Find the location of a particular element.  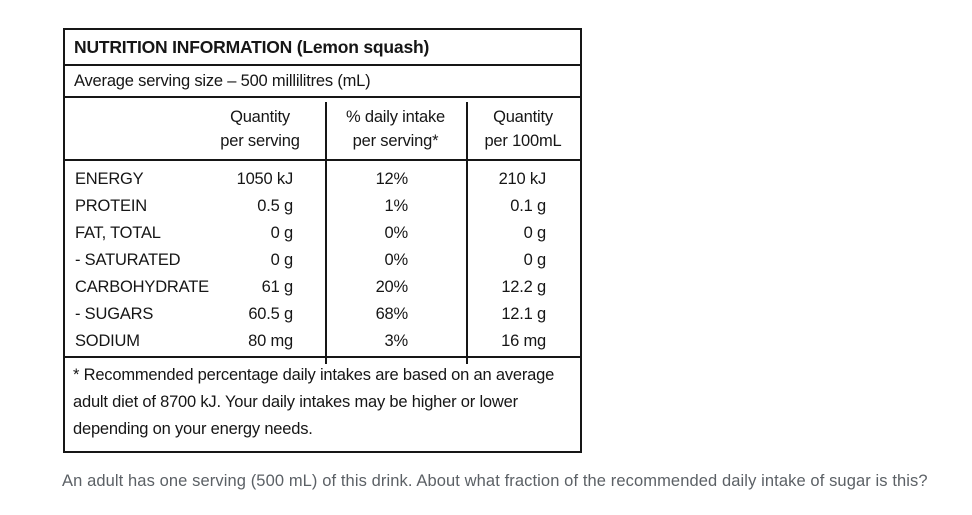

header-line: per serving* is located at coordinates (395, 140).